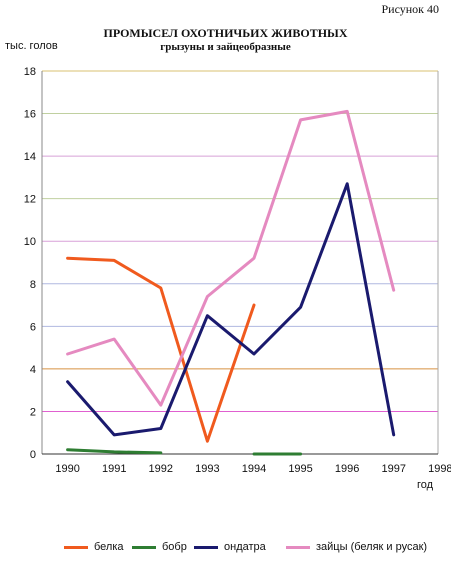 The height and width of the screenshot is (567, 451). I want to click on y-tick-label: 4, so click(33, 370).